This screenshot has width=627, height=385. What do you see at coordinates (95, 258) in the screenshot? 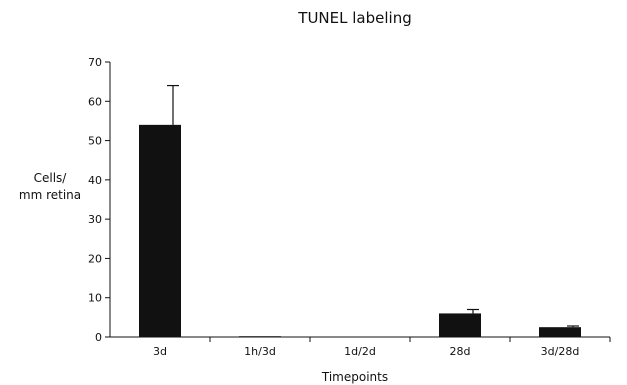
I see `y-tick-label: 20` at bounding box center [95, 258].